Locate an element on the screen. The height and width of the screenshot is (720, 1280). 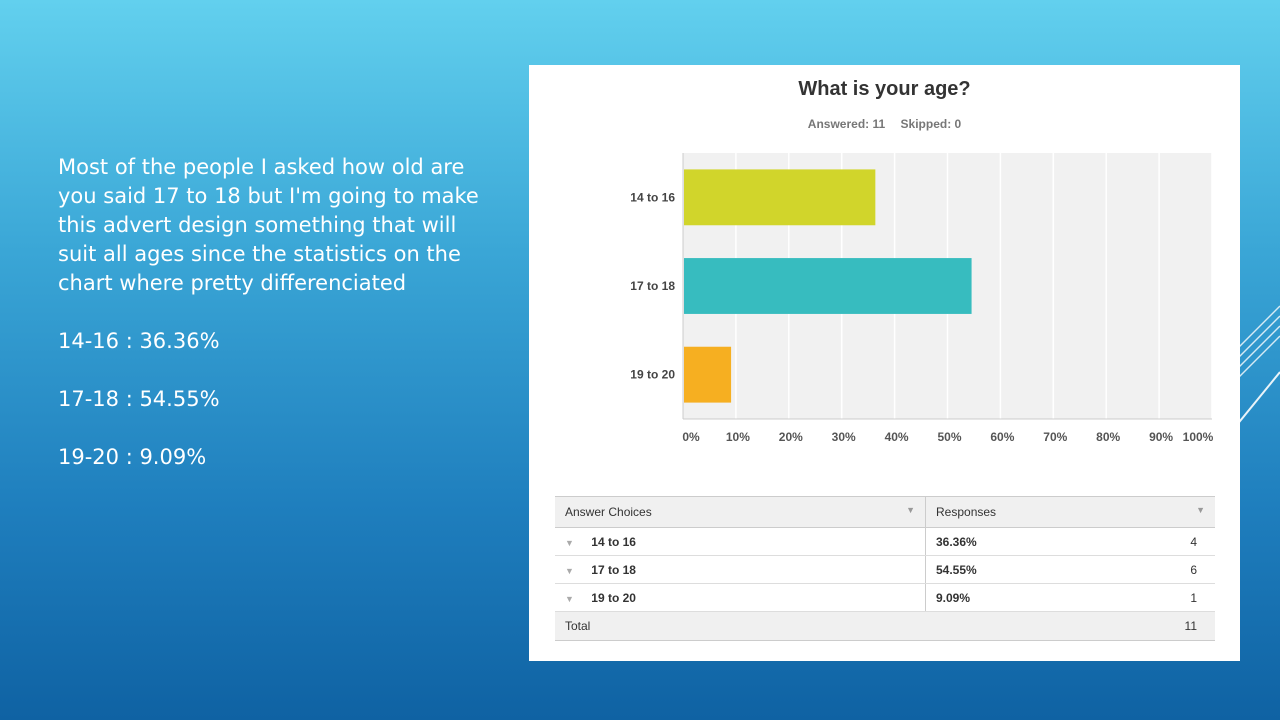
category-label: 17 to 18 is located at coordinates (652, 286).